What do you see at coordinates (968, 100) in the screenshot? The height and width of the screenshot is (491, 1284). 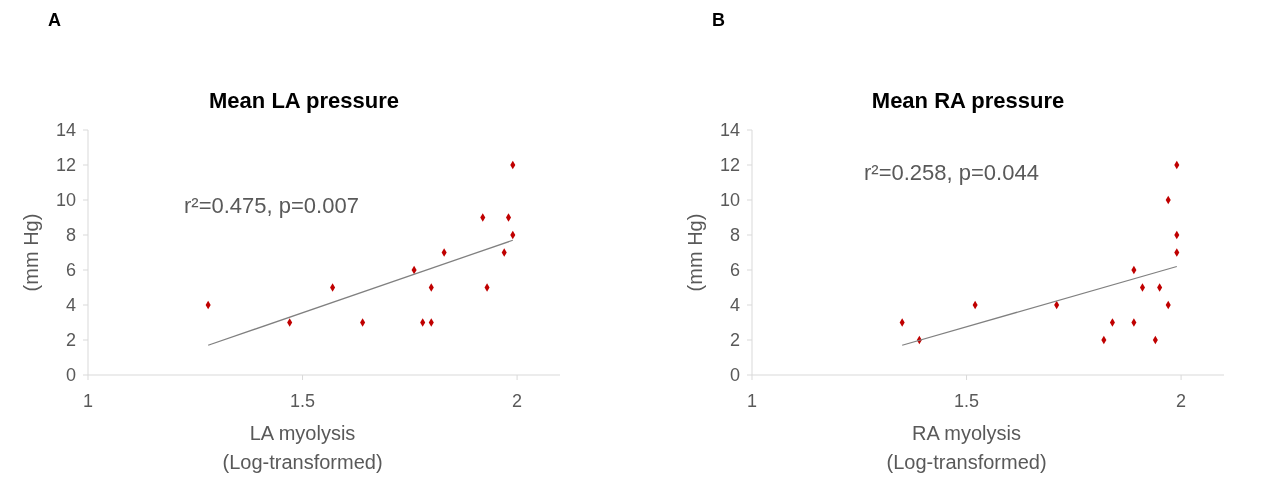 I see `chart-title: Mean RA pressure` at bounding box center [968, 100].